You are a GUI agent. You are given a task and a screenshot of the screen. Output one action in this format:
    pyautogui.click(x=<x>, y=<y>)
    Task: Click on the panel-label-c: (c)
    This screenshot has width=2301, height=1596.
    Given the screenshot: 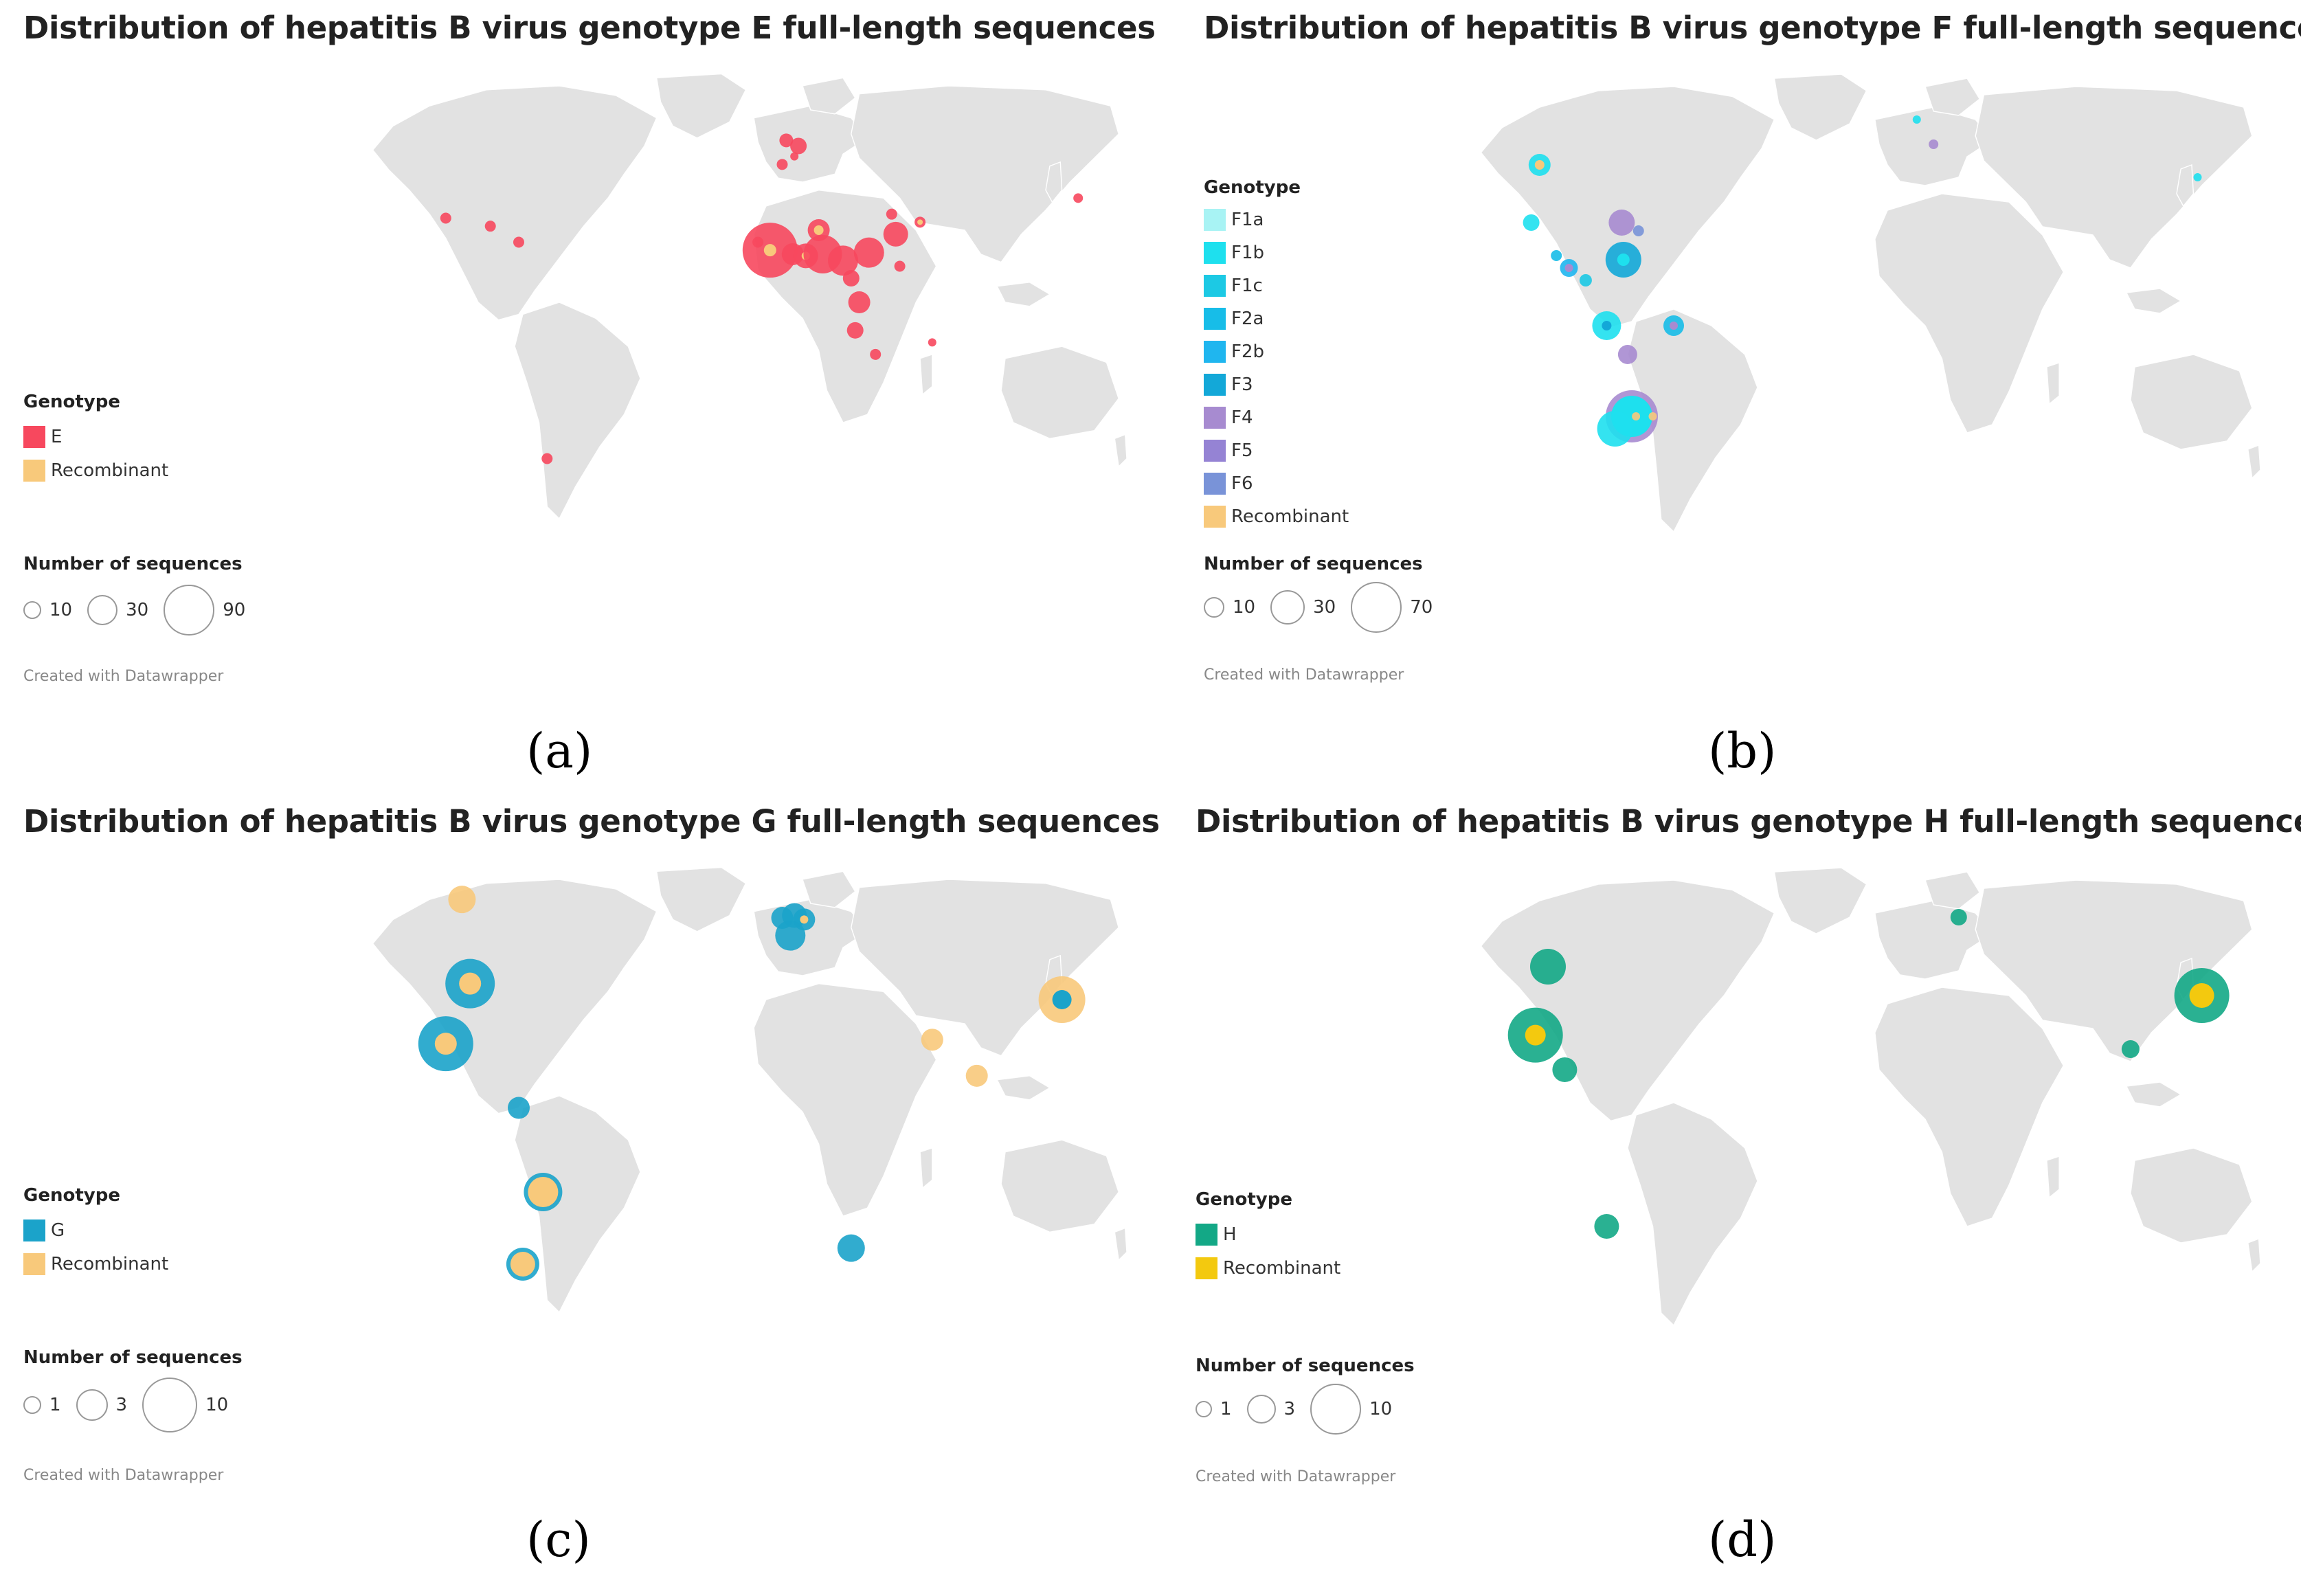 What is the action you would take?
    pyautogui.click(x=558, y=1540)
    